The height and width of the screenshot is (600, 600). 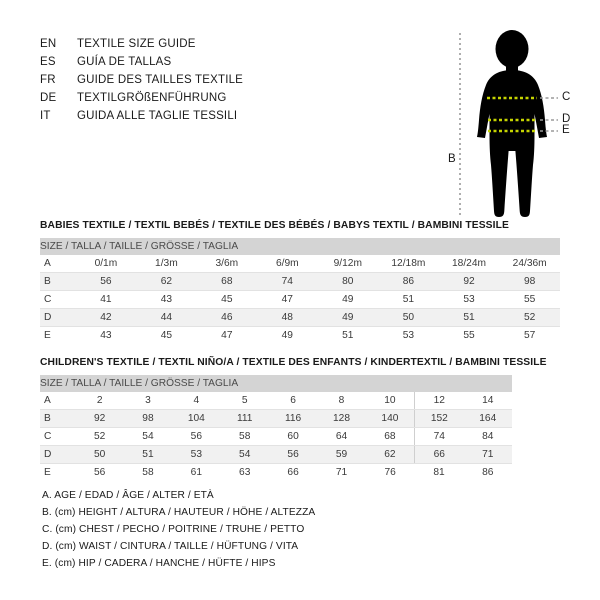 What do you see at coordinates (529, 264) in the screenshot?
I see `table-cell: 24/36m` at bounding box center [529, 264].